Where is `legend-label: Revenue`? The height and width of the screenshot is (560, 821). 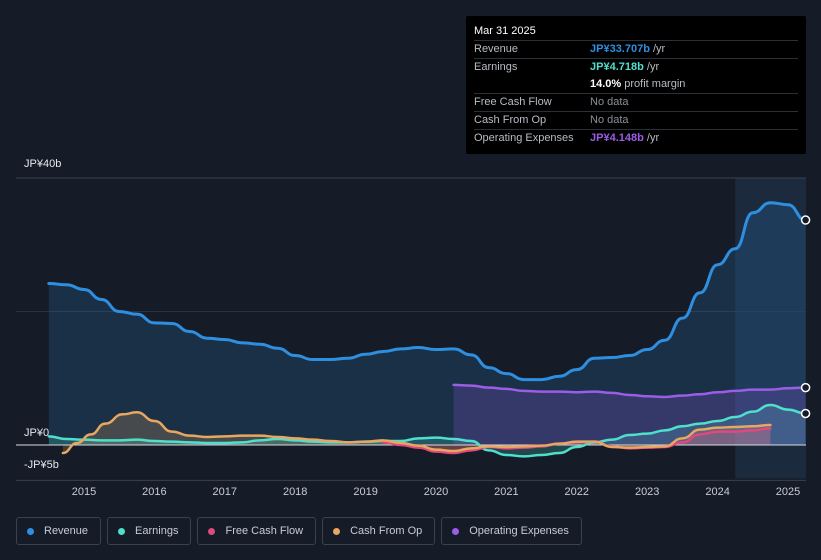
legend-label: Revenue is located at coordinates (66, 531).